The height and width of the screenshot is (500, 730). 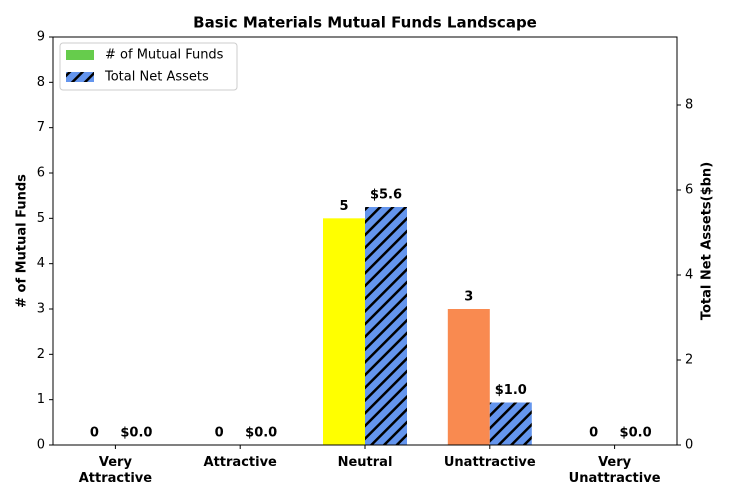 I want to click on chart-title: Basic Materials Mutual Funds Landscape, so click(x=365, y=23).